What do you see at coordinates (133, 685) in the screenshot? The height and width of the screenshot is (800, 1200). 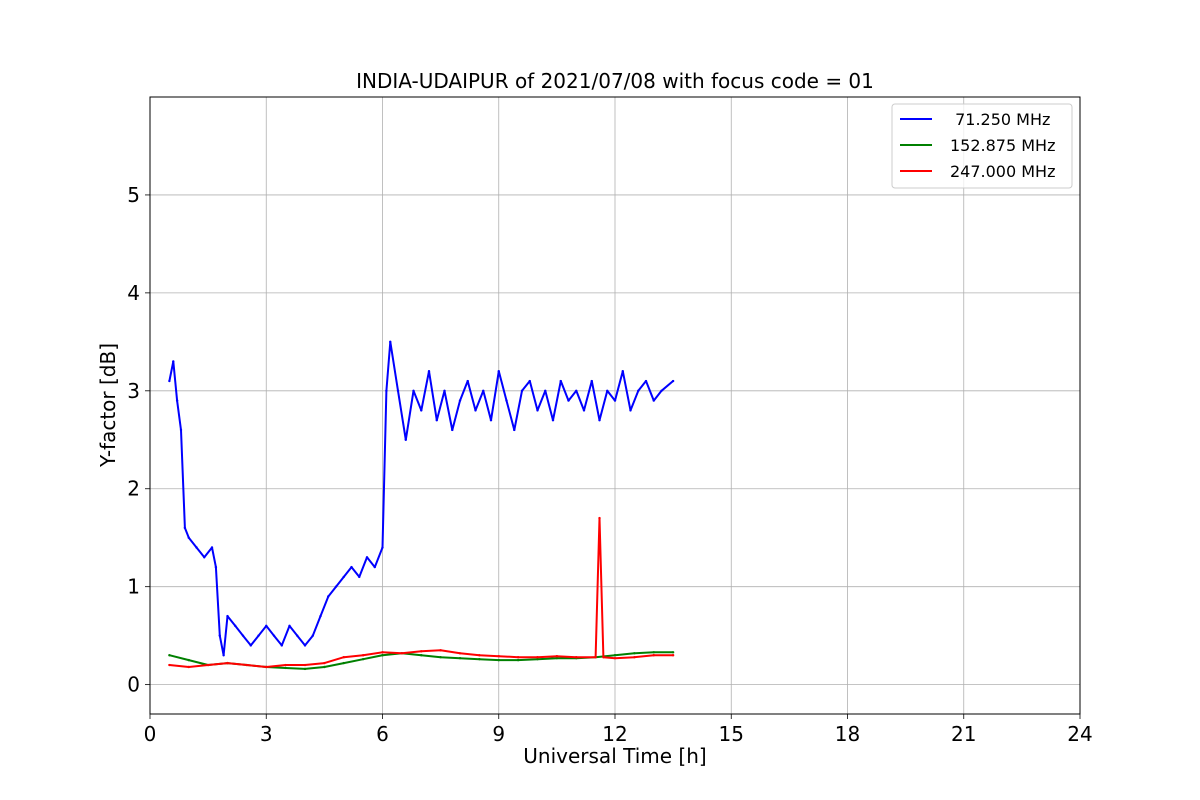 I see `y-tick-label: 0` at bounding box center [133, 685].